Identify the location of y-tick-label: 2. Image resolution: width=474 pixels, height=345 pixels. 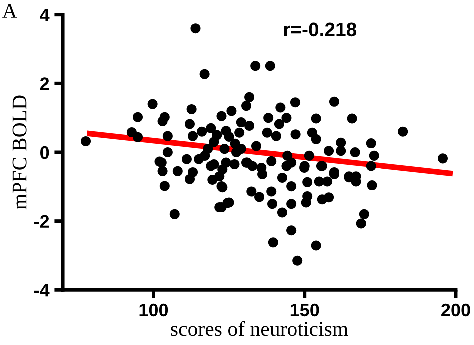
(45, 84).